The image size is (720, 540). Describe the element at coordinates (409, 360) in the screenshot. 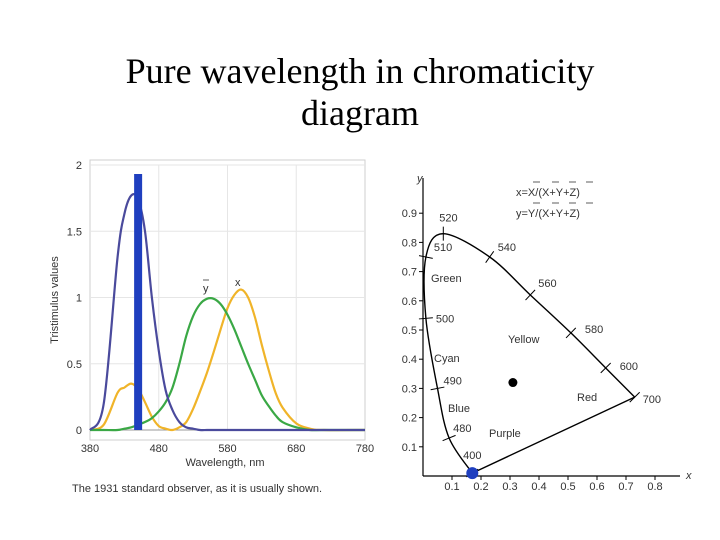

I see `right-y-tick-label: 0.4` at that location.